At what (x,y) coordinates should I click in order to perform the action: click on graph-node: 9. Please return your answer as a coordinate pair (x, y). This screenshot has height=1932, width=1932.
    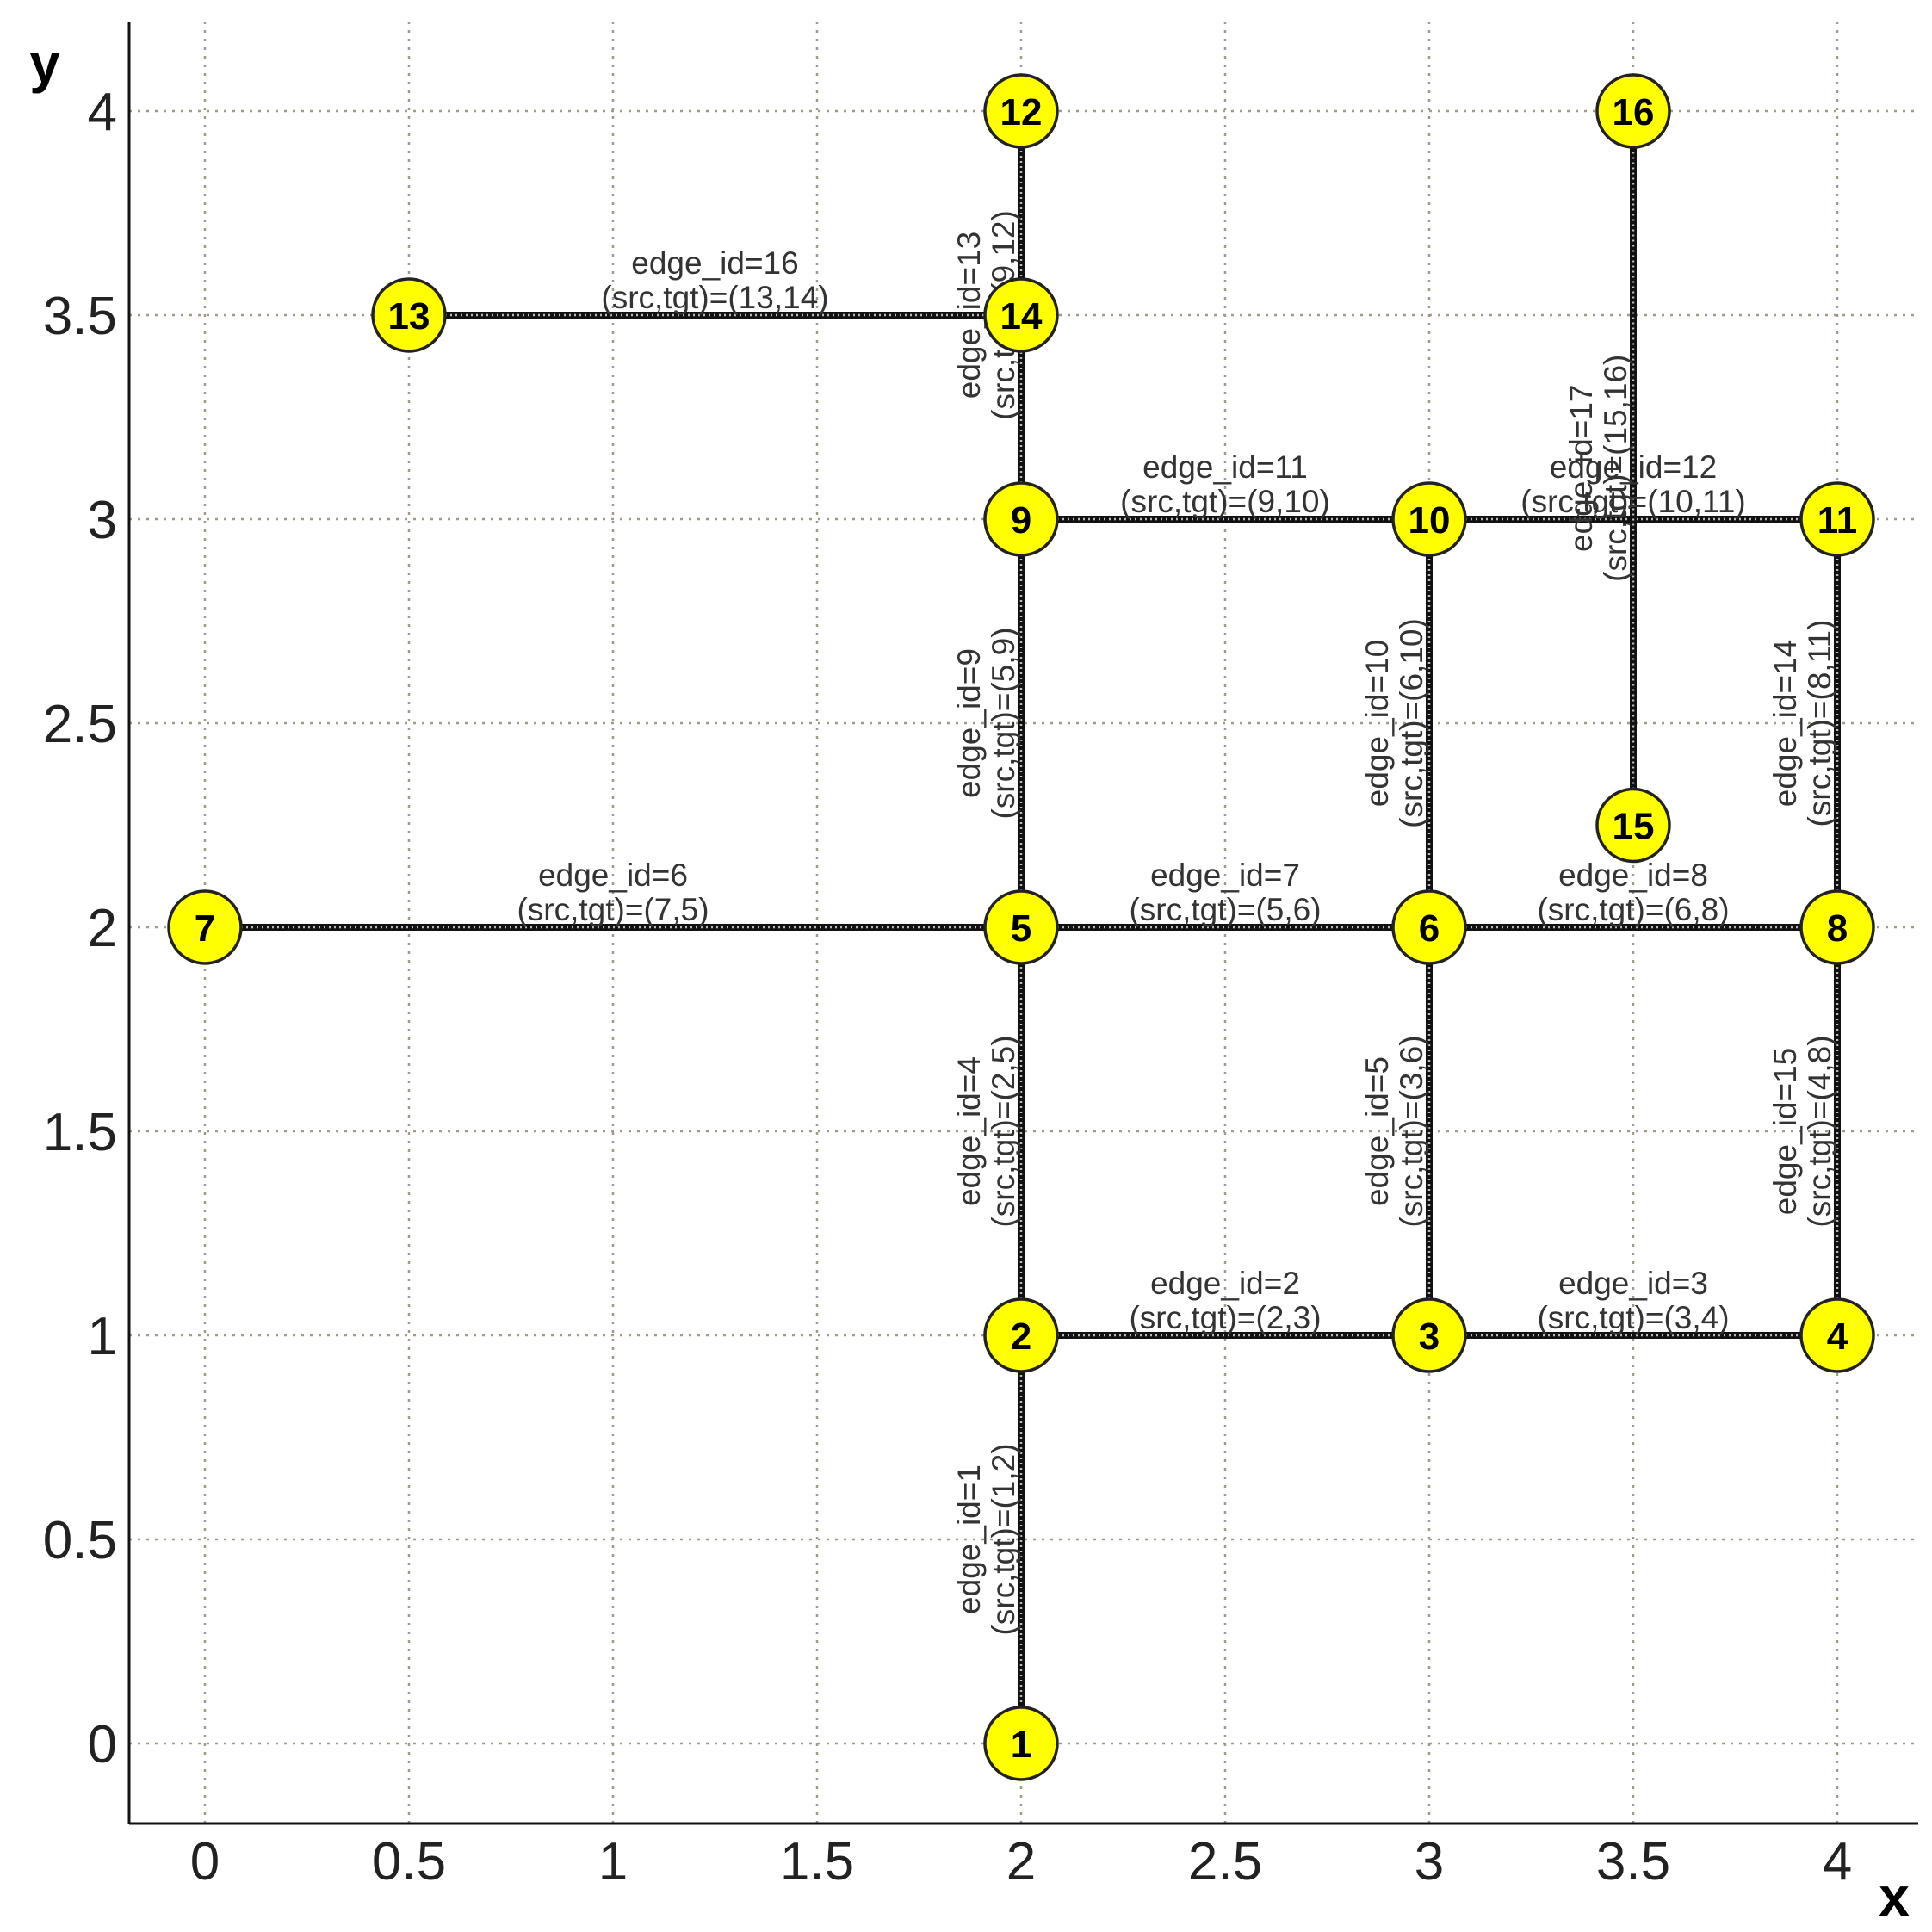
    Looking at the image, I should click on (1021, 519).